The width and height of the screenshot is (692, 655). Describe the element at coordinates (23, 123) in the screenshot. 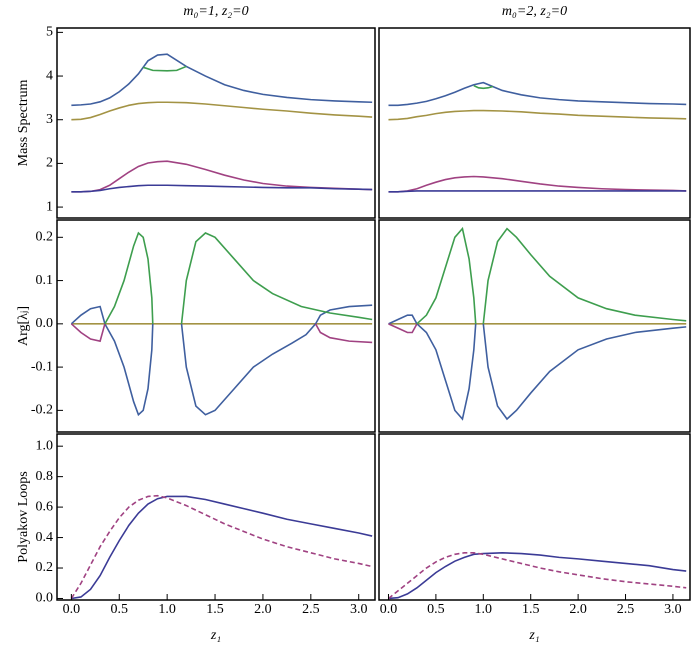

I see `y-axis-label: Mass Spectrum` at that location.